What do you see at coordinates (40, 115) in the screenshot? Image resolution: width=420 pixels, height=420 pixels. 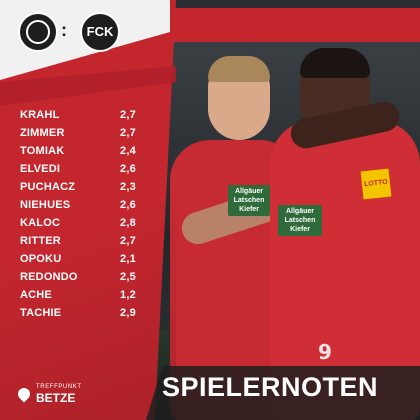 I see `player-name: KRAHL` at bounding box center [40, 115].